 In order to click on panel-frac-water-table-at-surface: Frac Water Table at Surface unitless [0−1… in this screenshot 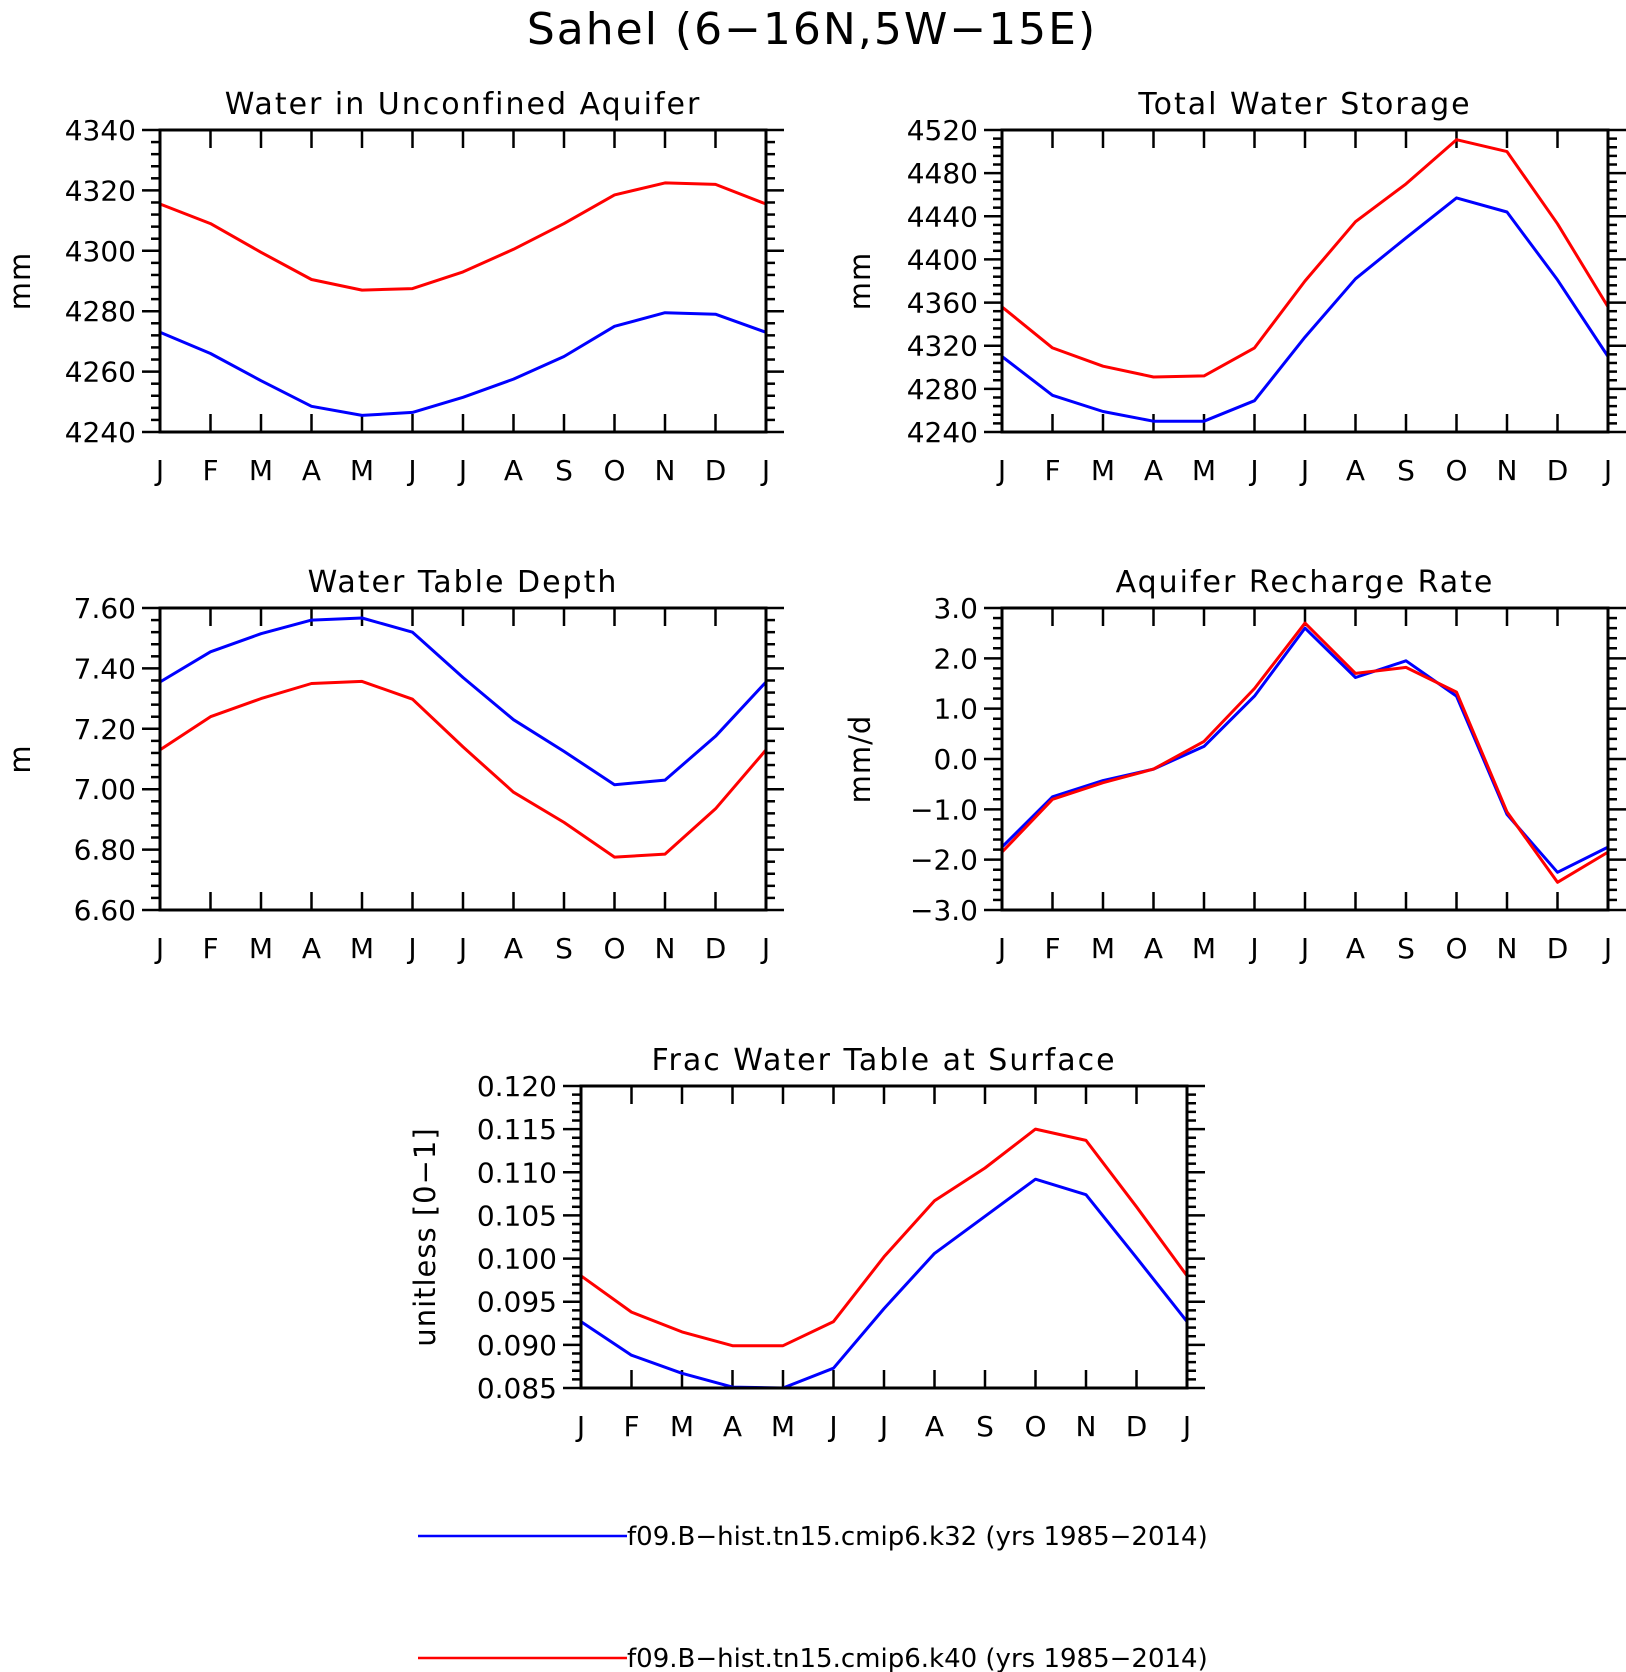, I will do `click(806, 1243)`.